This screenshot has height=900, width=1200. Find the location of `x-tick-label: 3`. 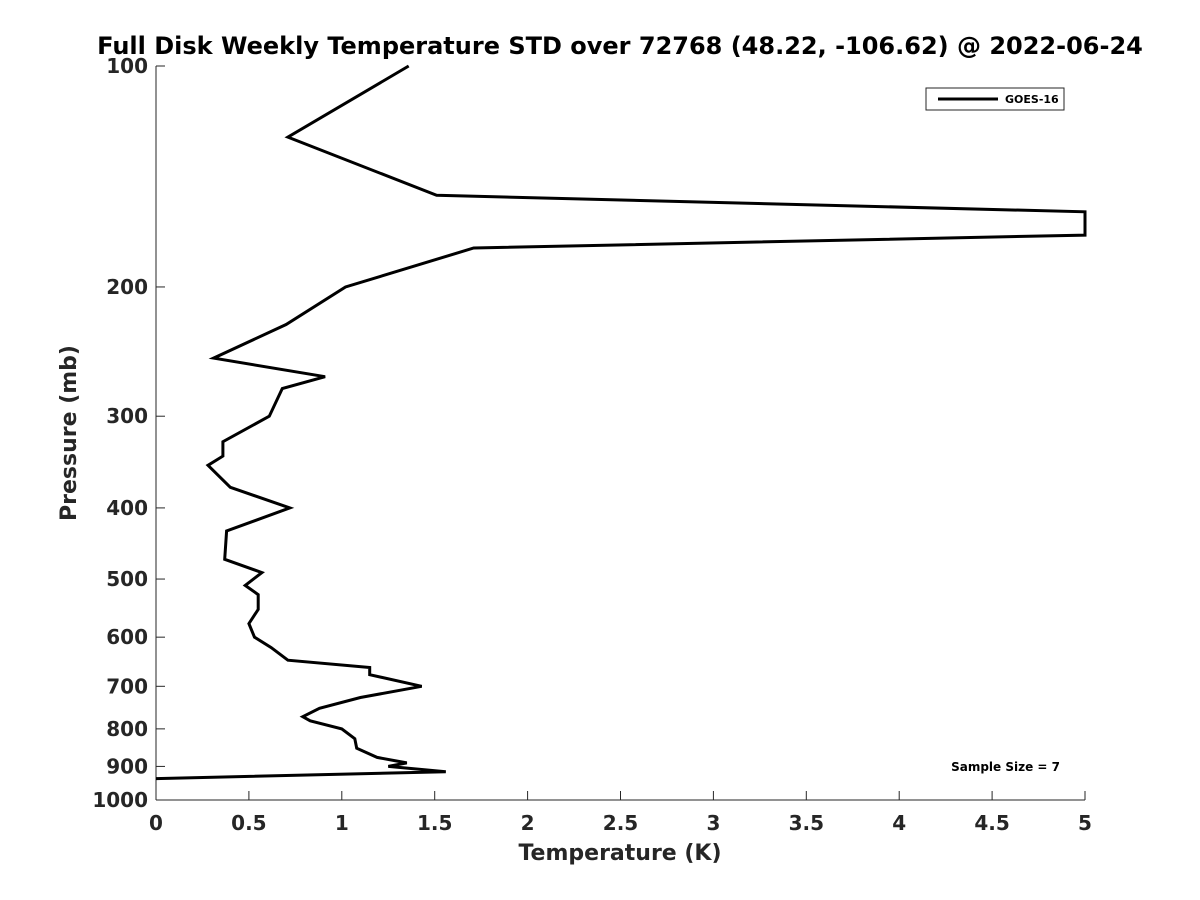

x-tick-label: 3 is located at coordinates (713, 823).